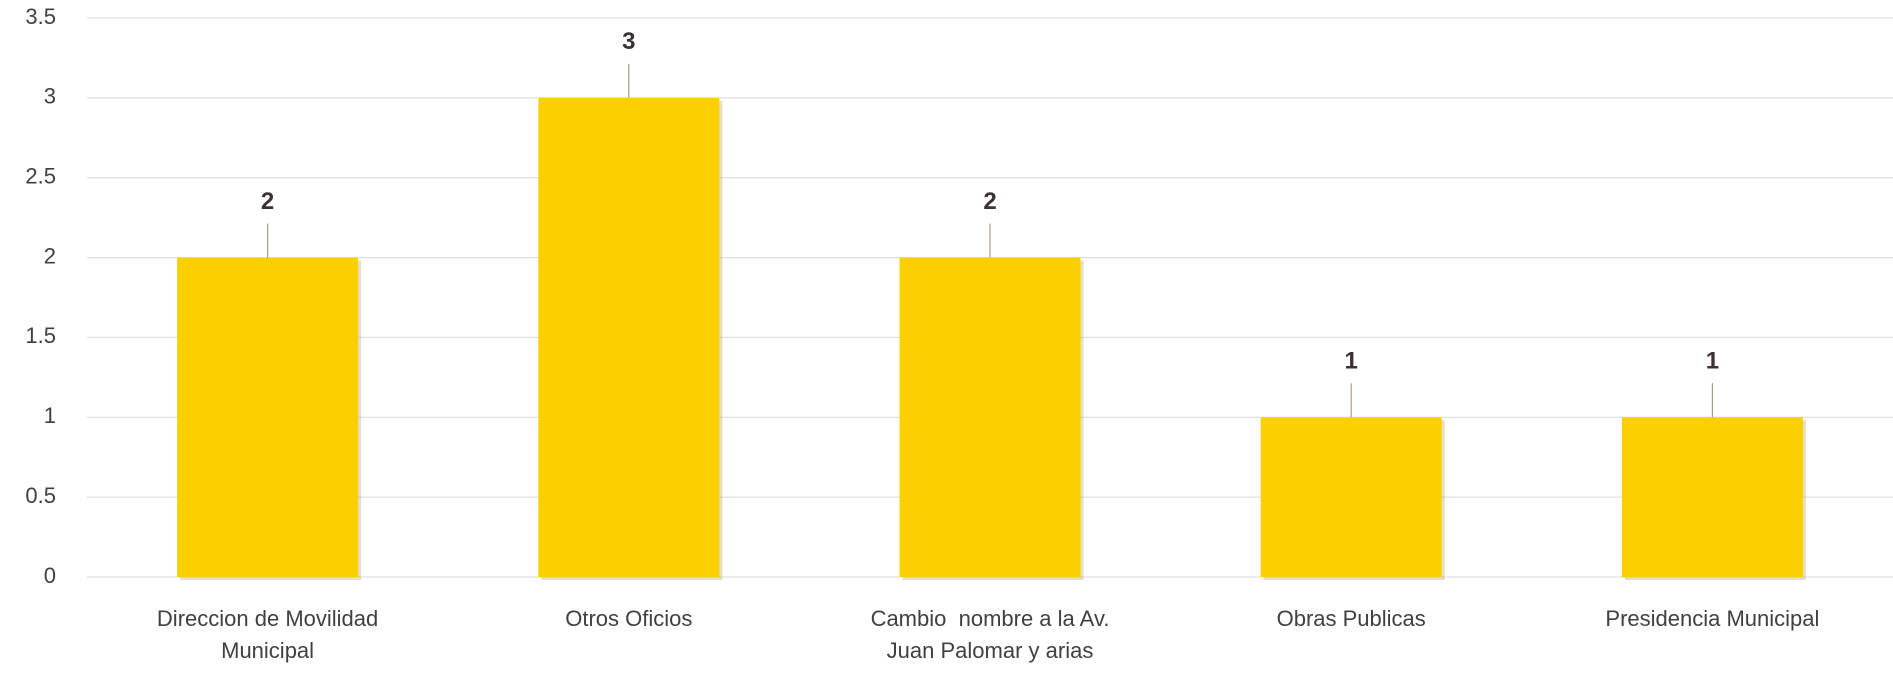 The image size is (1893, 675). I want to click on y-tick-label: 0.5, so click(40, 495).